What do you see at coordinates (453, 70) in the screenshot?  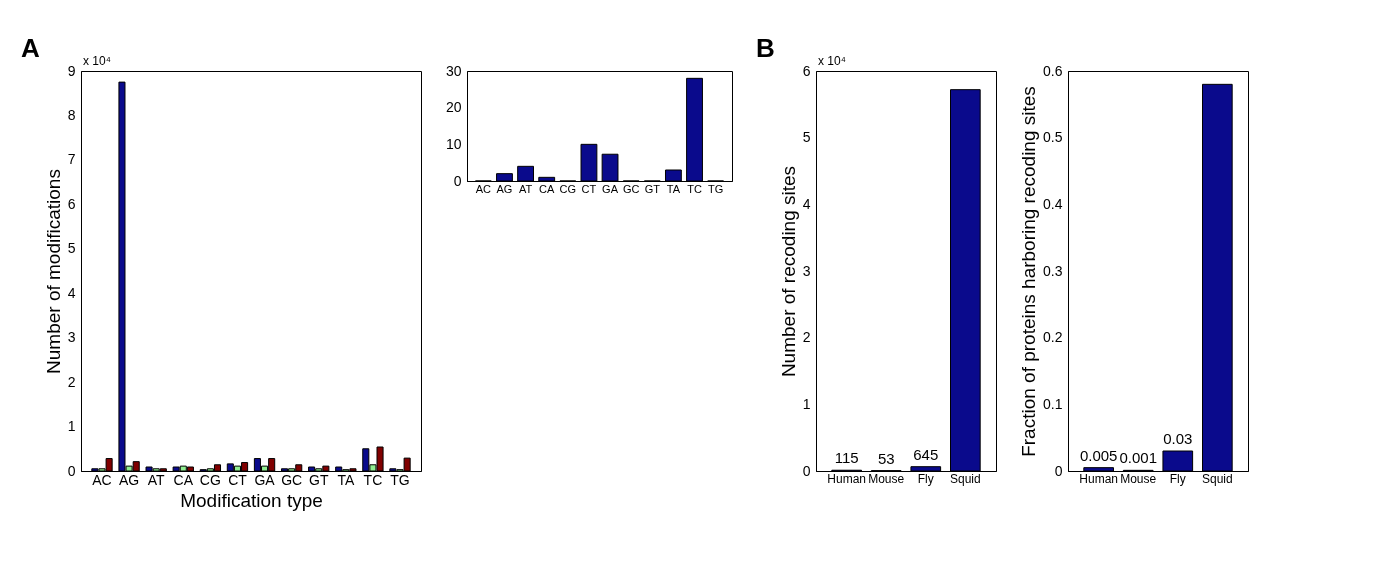 I see `y-tick-label: 30` at bounding box center [453, 70].